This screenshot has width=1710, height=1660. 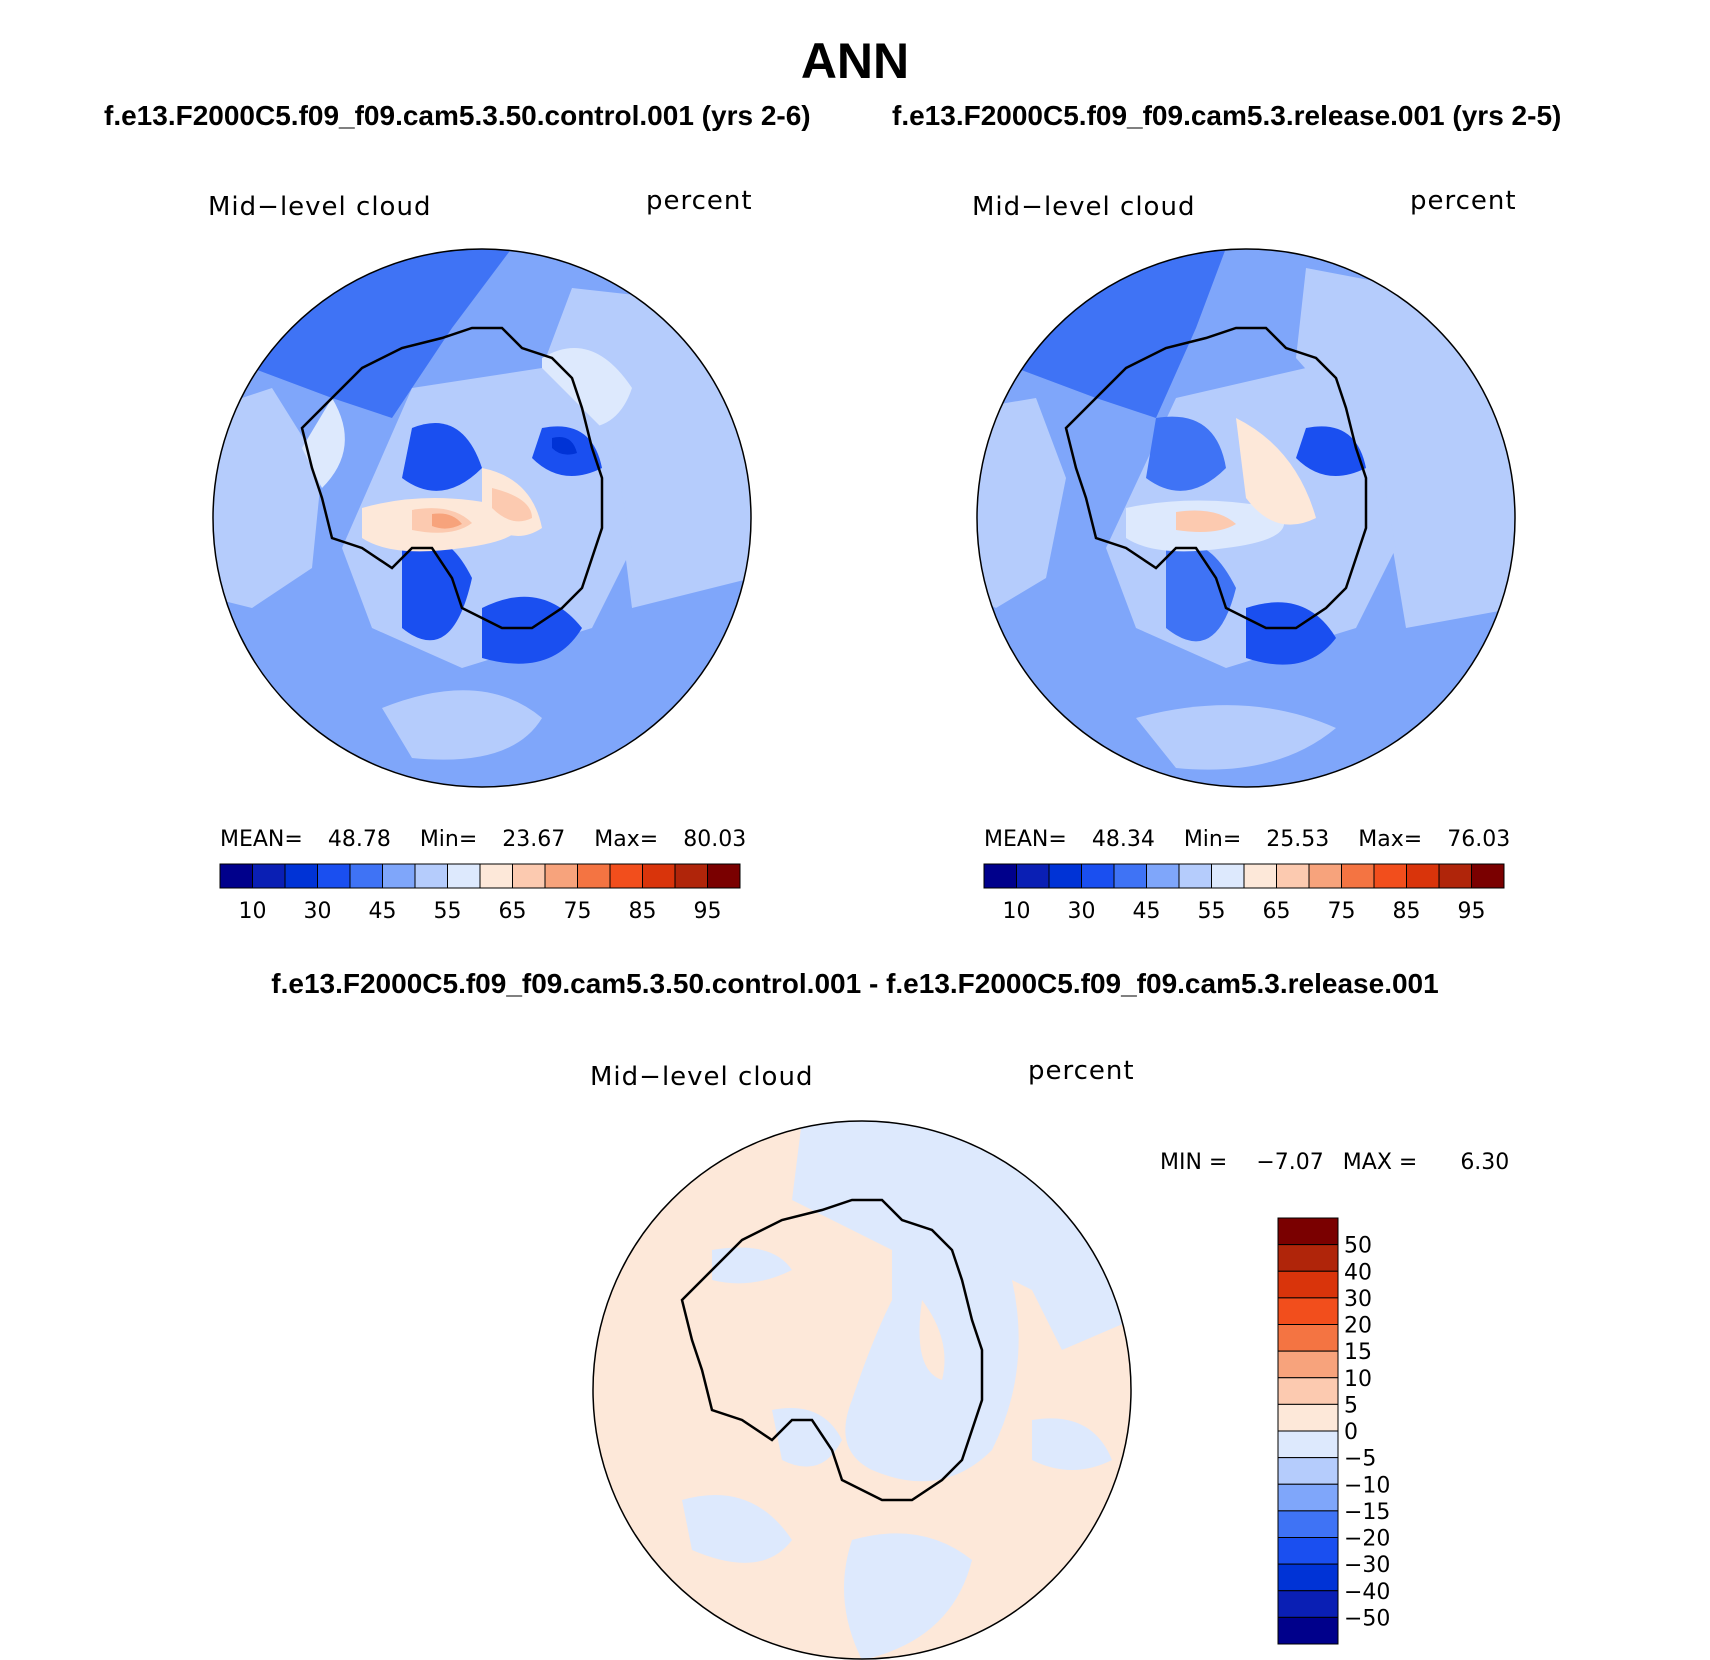 I want to click on stats-right: MEAN= 48.34 Min= 25.53 Max= 76.03, so click(x=1247, y=839).